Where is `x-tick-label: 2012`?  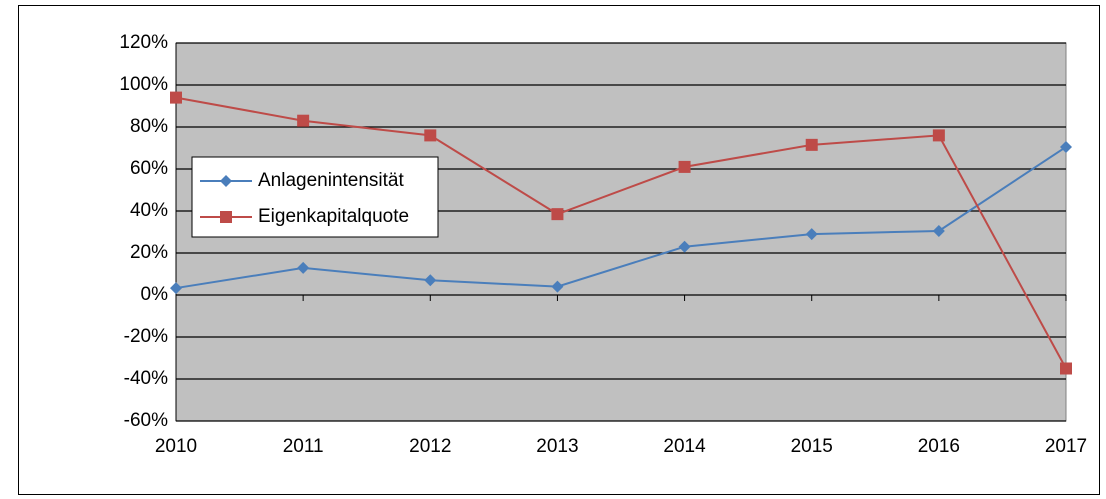 x-tick-label: 2012 is located at coordinates (430, 446).